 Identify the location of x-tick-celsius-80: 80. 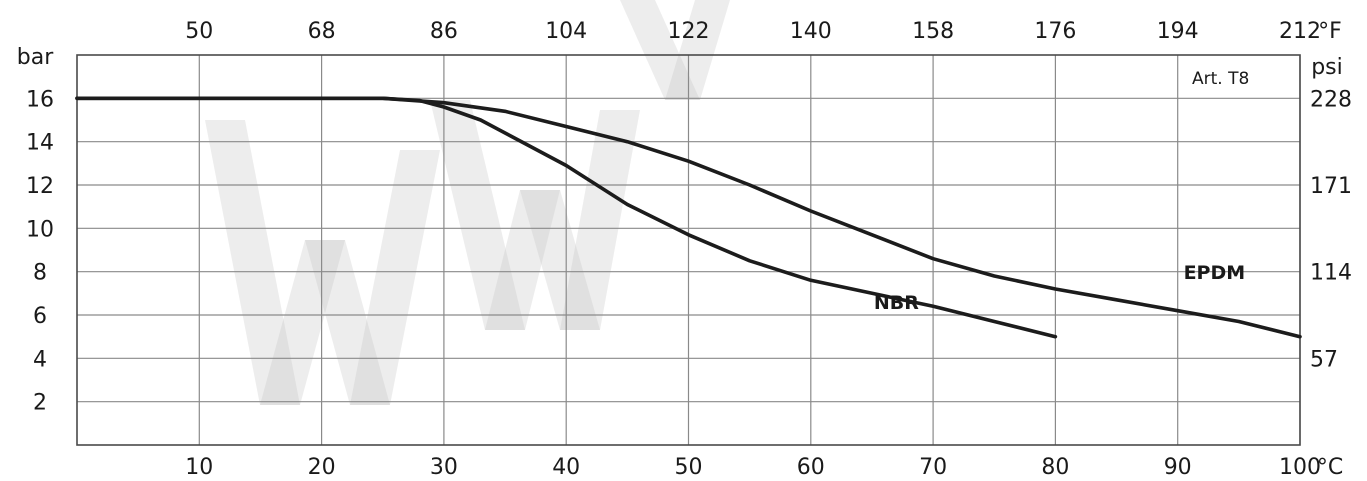
(1055, 467).